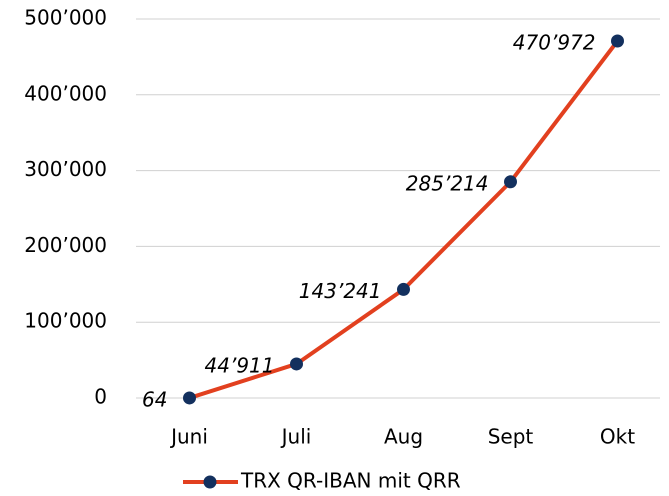 The image size is (669, 496). I want to click on x-tick-label: Juni, so click(188, 437).